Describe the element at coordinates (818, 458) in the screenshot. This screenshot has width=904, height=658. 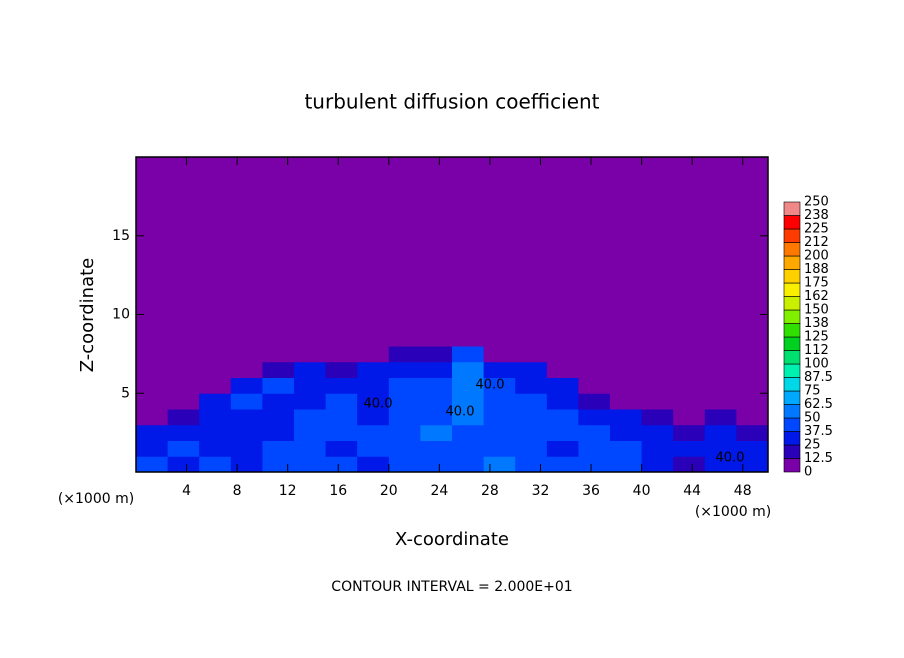
I see `colorbar-label: 12.5` at that location.